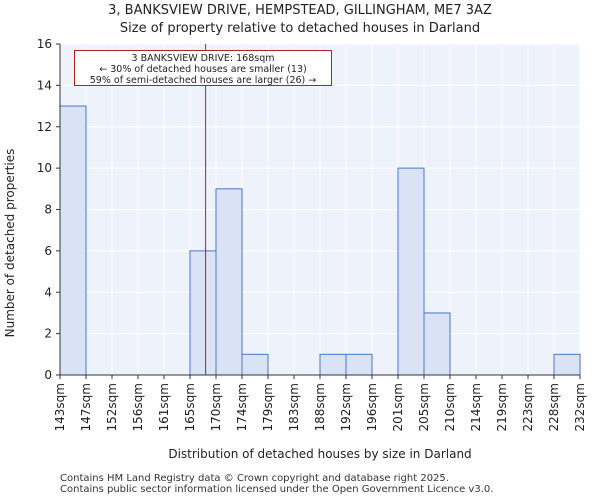 This screenshot has width=600, height=500. What do you see at coordinates (44, 127) in the screenshot?
I see `y-tick-label: 12` at bounding box center [44, 127].